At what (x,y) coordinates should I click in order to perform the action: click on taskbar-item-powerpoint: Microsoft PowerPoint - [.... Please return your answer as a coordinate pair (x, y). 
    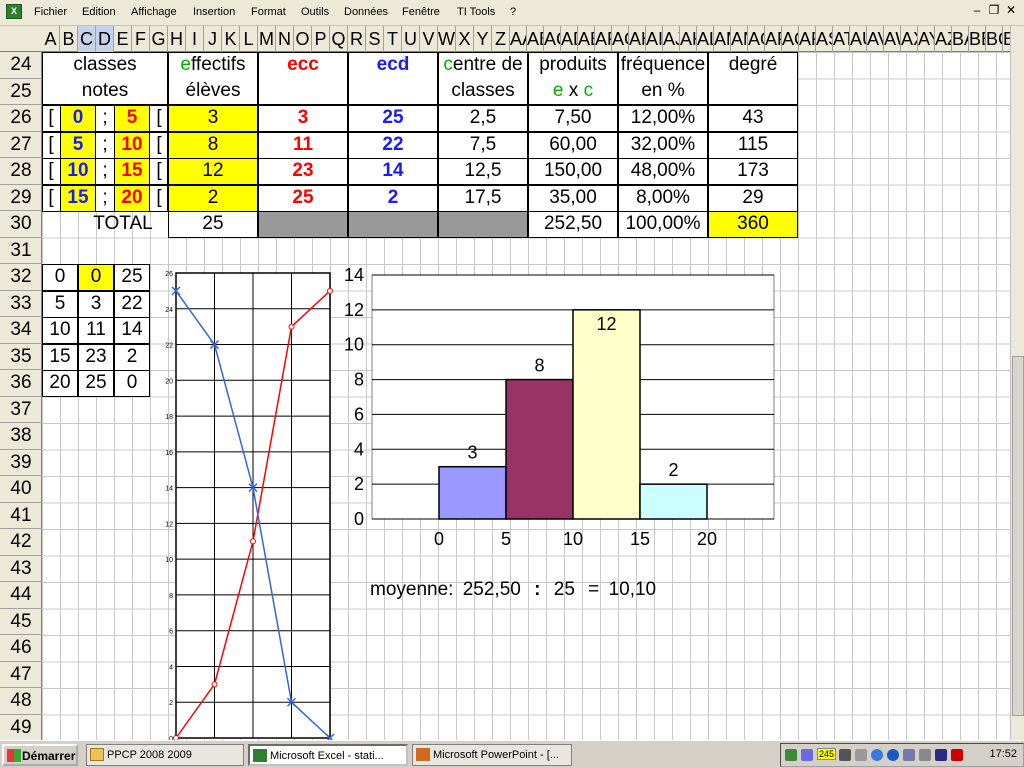
    Looking at the image, I should click on (492, 755).